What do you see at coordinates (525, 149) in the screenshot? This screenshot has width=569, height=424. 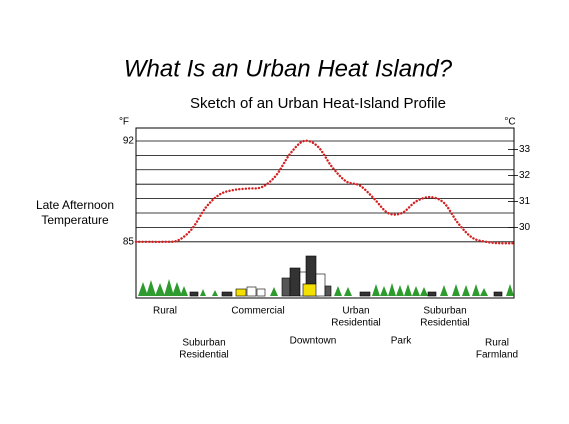 I see `y2-tick-label: 33` at bounding box center [525, 149].